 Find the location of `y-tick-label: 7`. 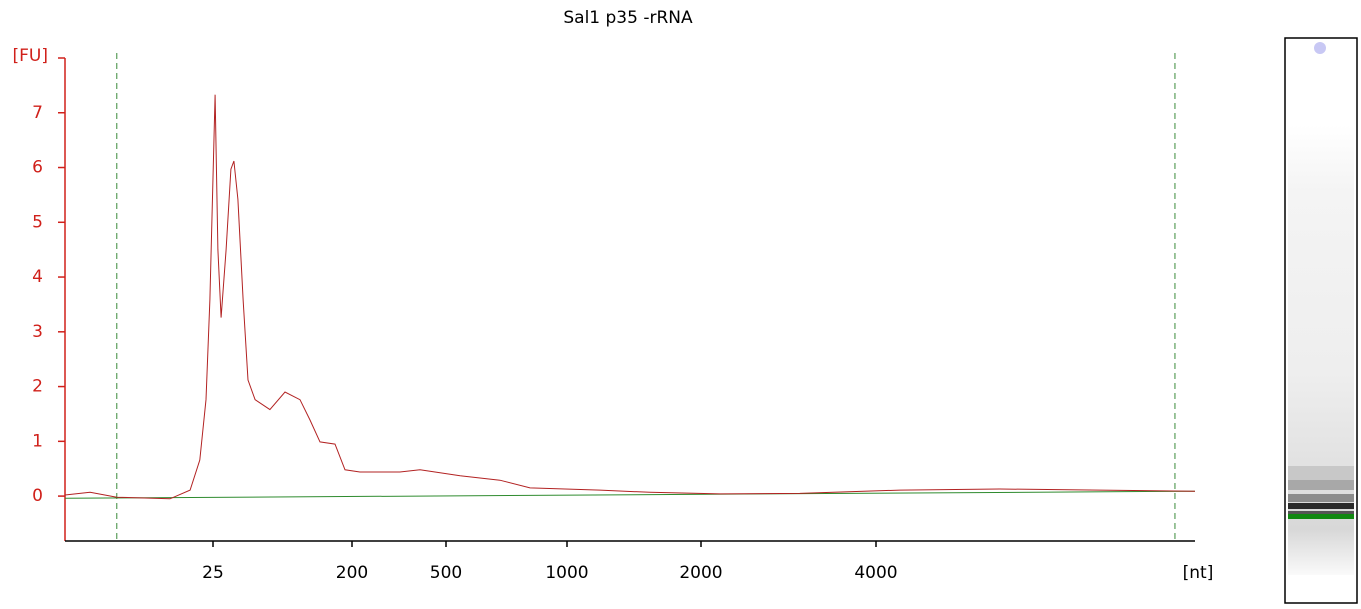

y-tick-label: 7 is located at coordinates (37, 113).